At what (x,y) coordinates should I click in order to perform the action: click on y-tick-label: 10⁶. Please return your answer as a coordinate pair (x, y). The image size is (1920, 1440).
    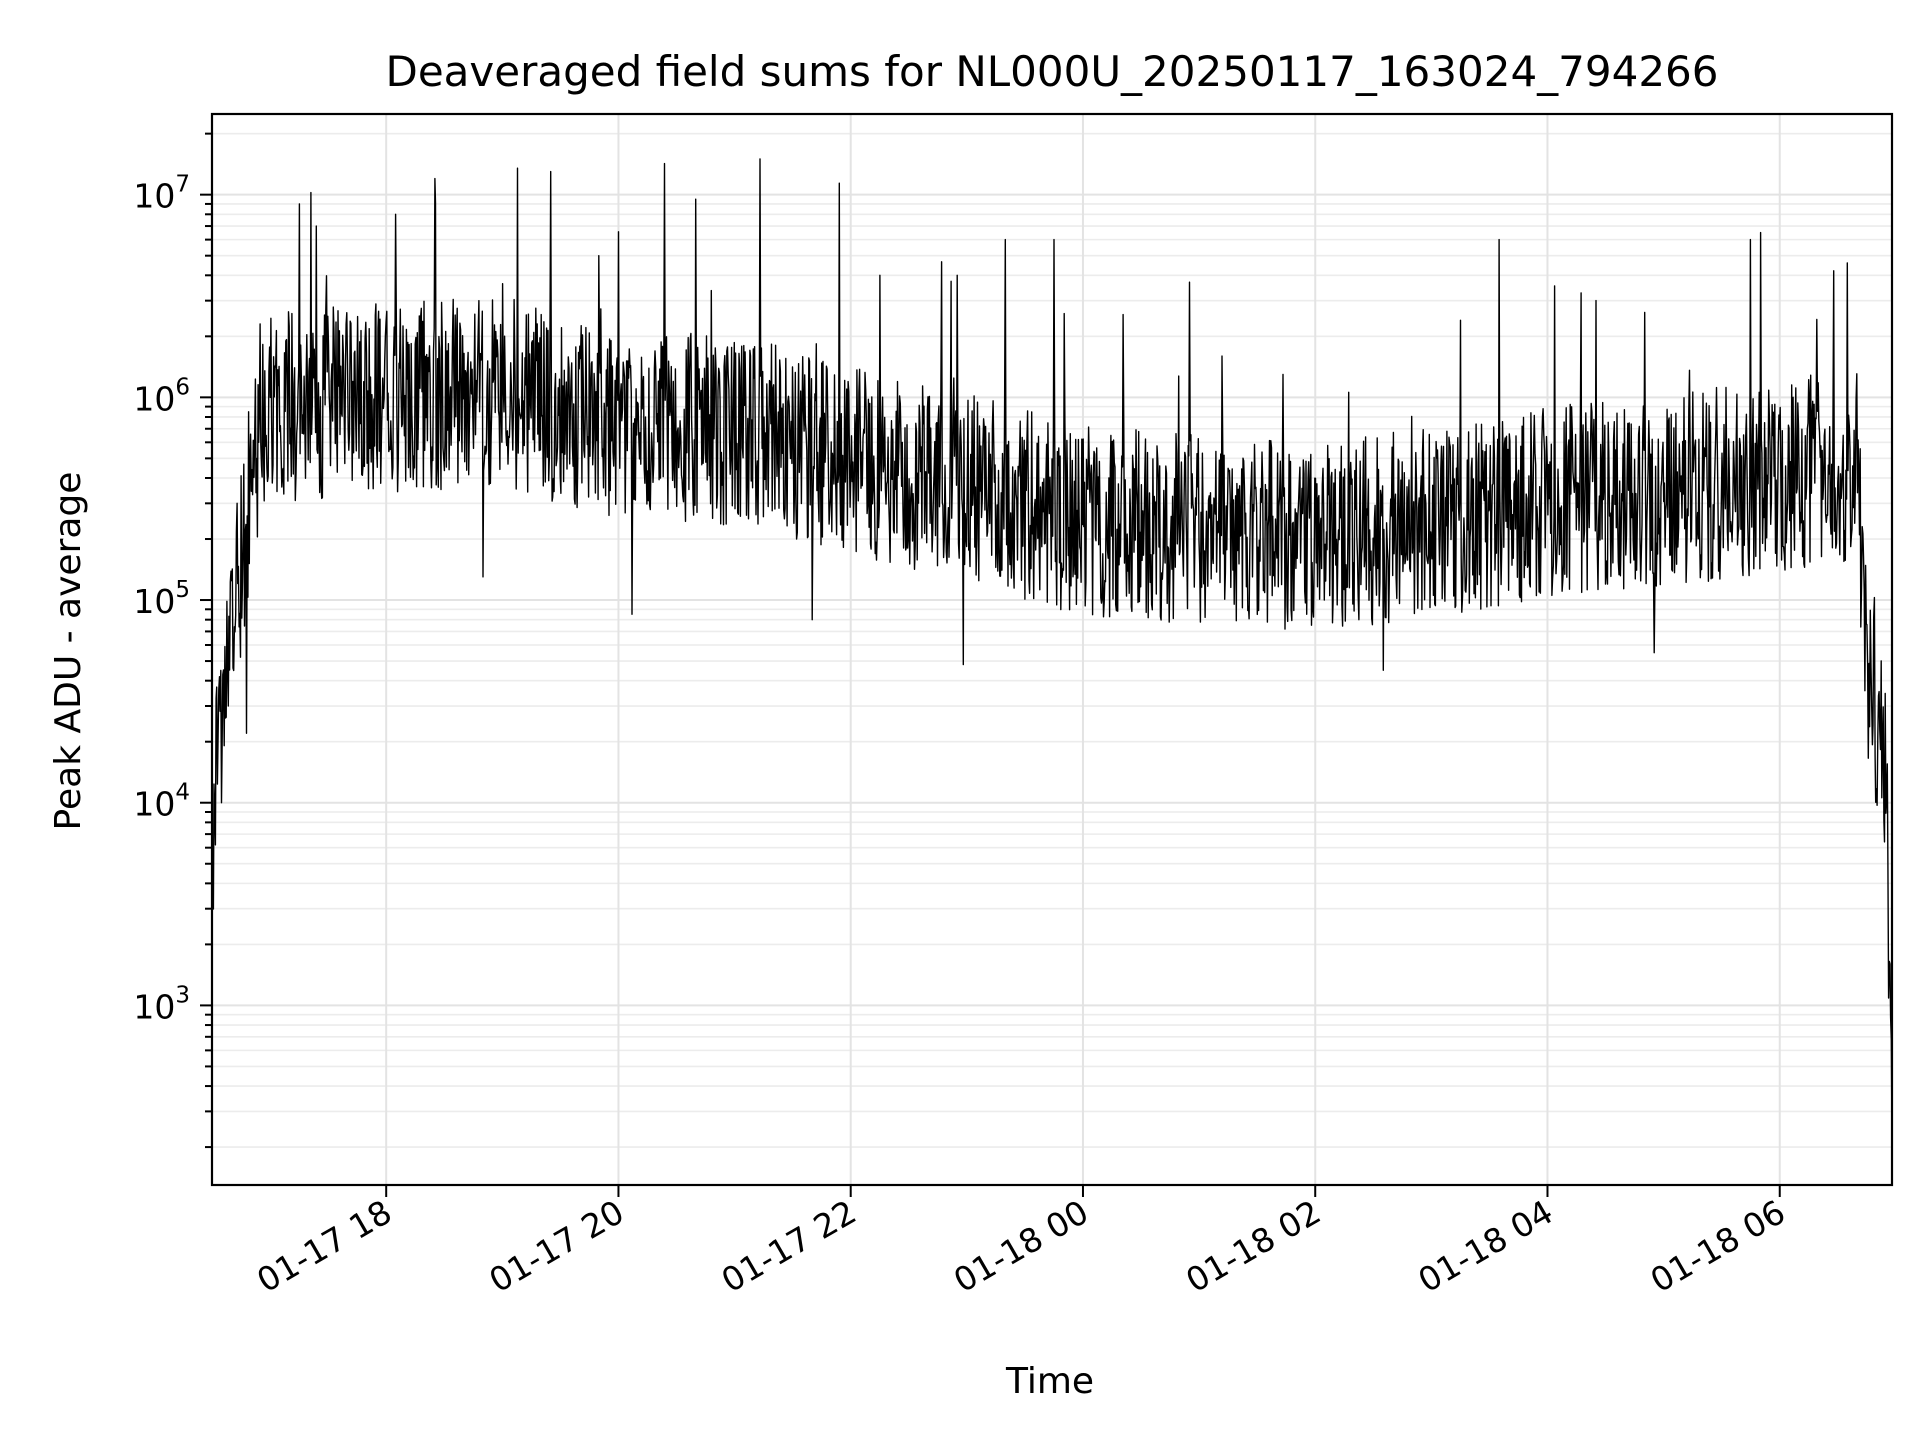
    Looking at the image, I should click on (161, 396).